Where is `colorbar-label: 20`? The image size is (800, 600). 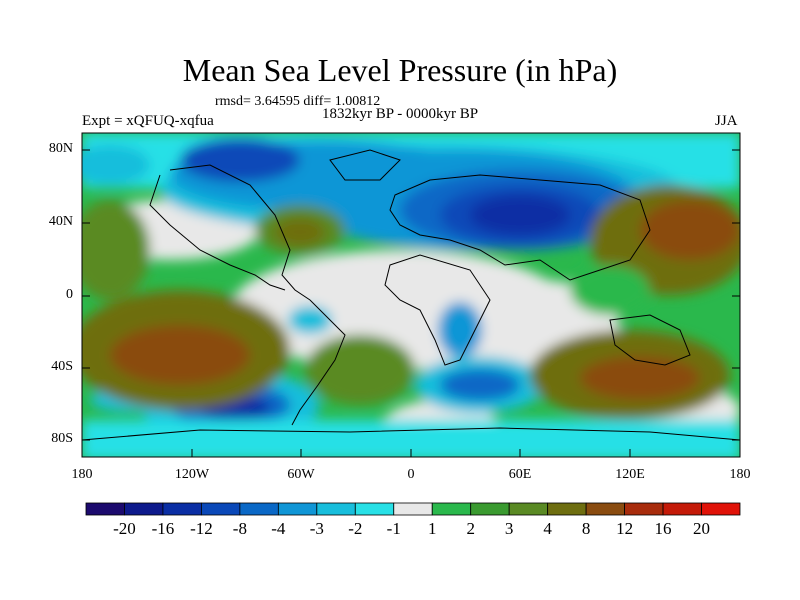 colorbar-label: 20 is located at coordinates (702, 528).